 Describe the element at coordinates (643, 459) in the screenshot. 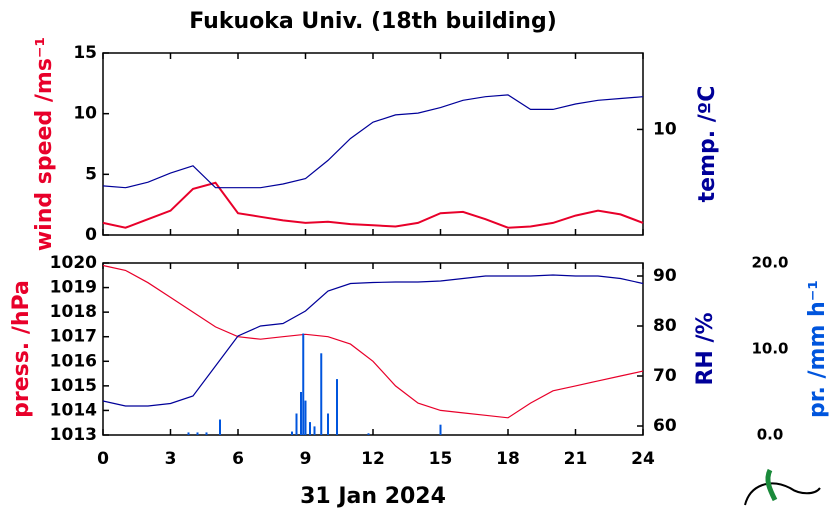

I see `x-tick-label: 24` at that location.